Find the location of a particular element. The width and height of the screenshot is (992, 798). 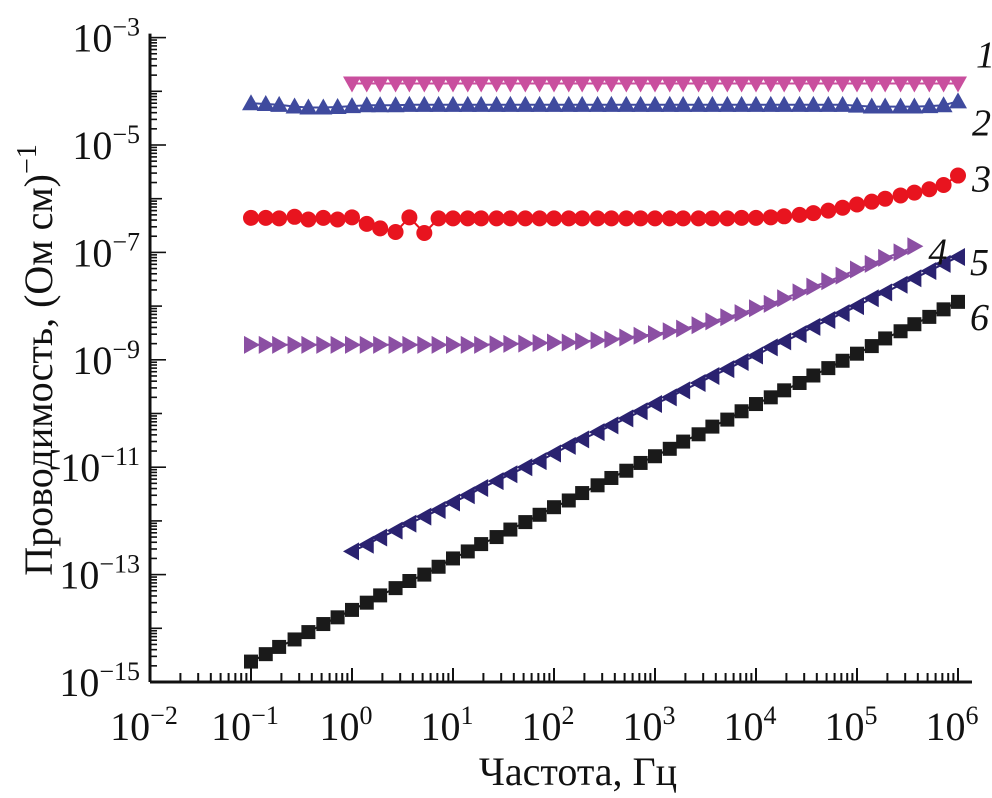

y-tick-label: 10−3 is located at coordinates (106, 37).